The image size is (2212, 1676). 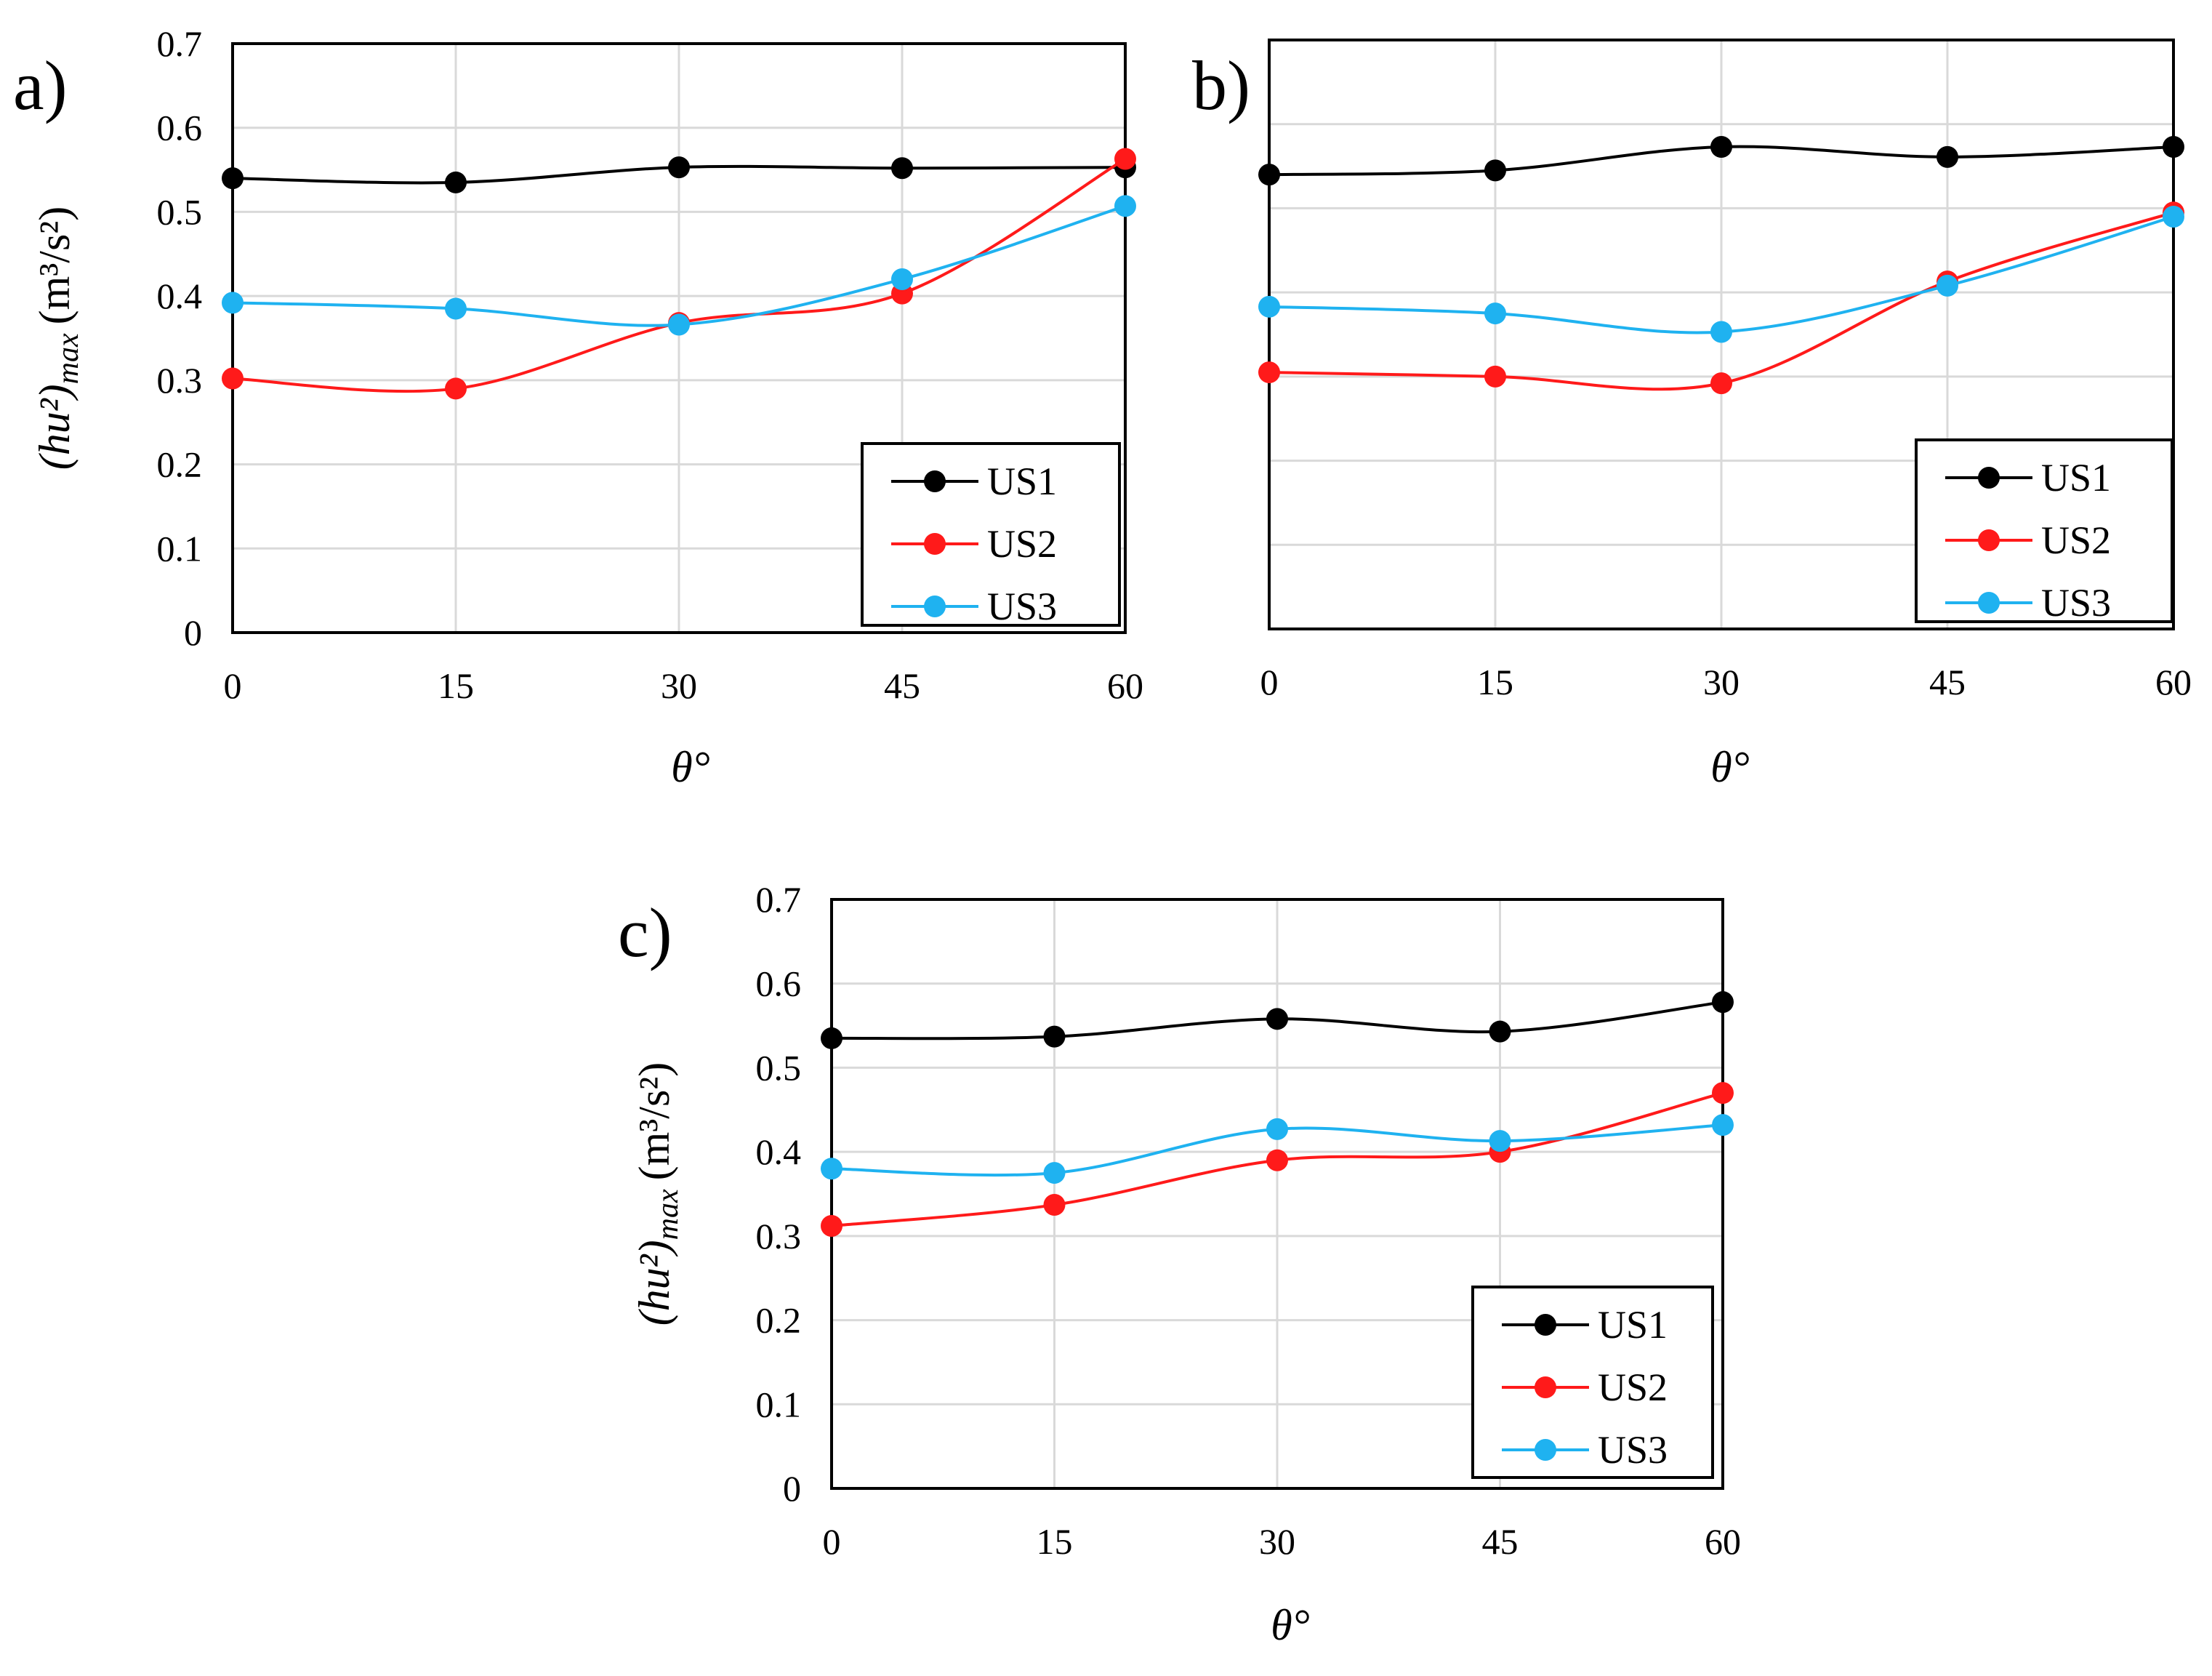 What do you see at coordinates (779, 1151) in the screenshot?
I see `y-tick-label: 0.4` at bounding box center [779, 1151].